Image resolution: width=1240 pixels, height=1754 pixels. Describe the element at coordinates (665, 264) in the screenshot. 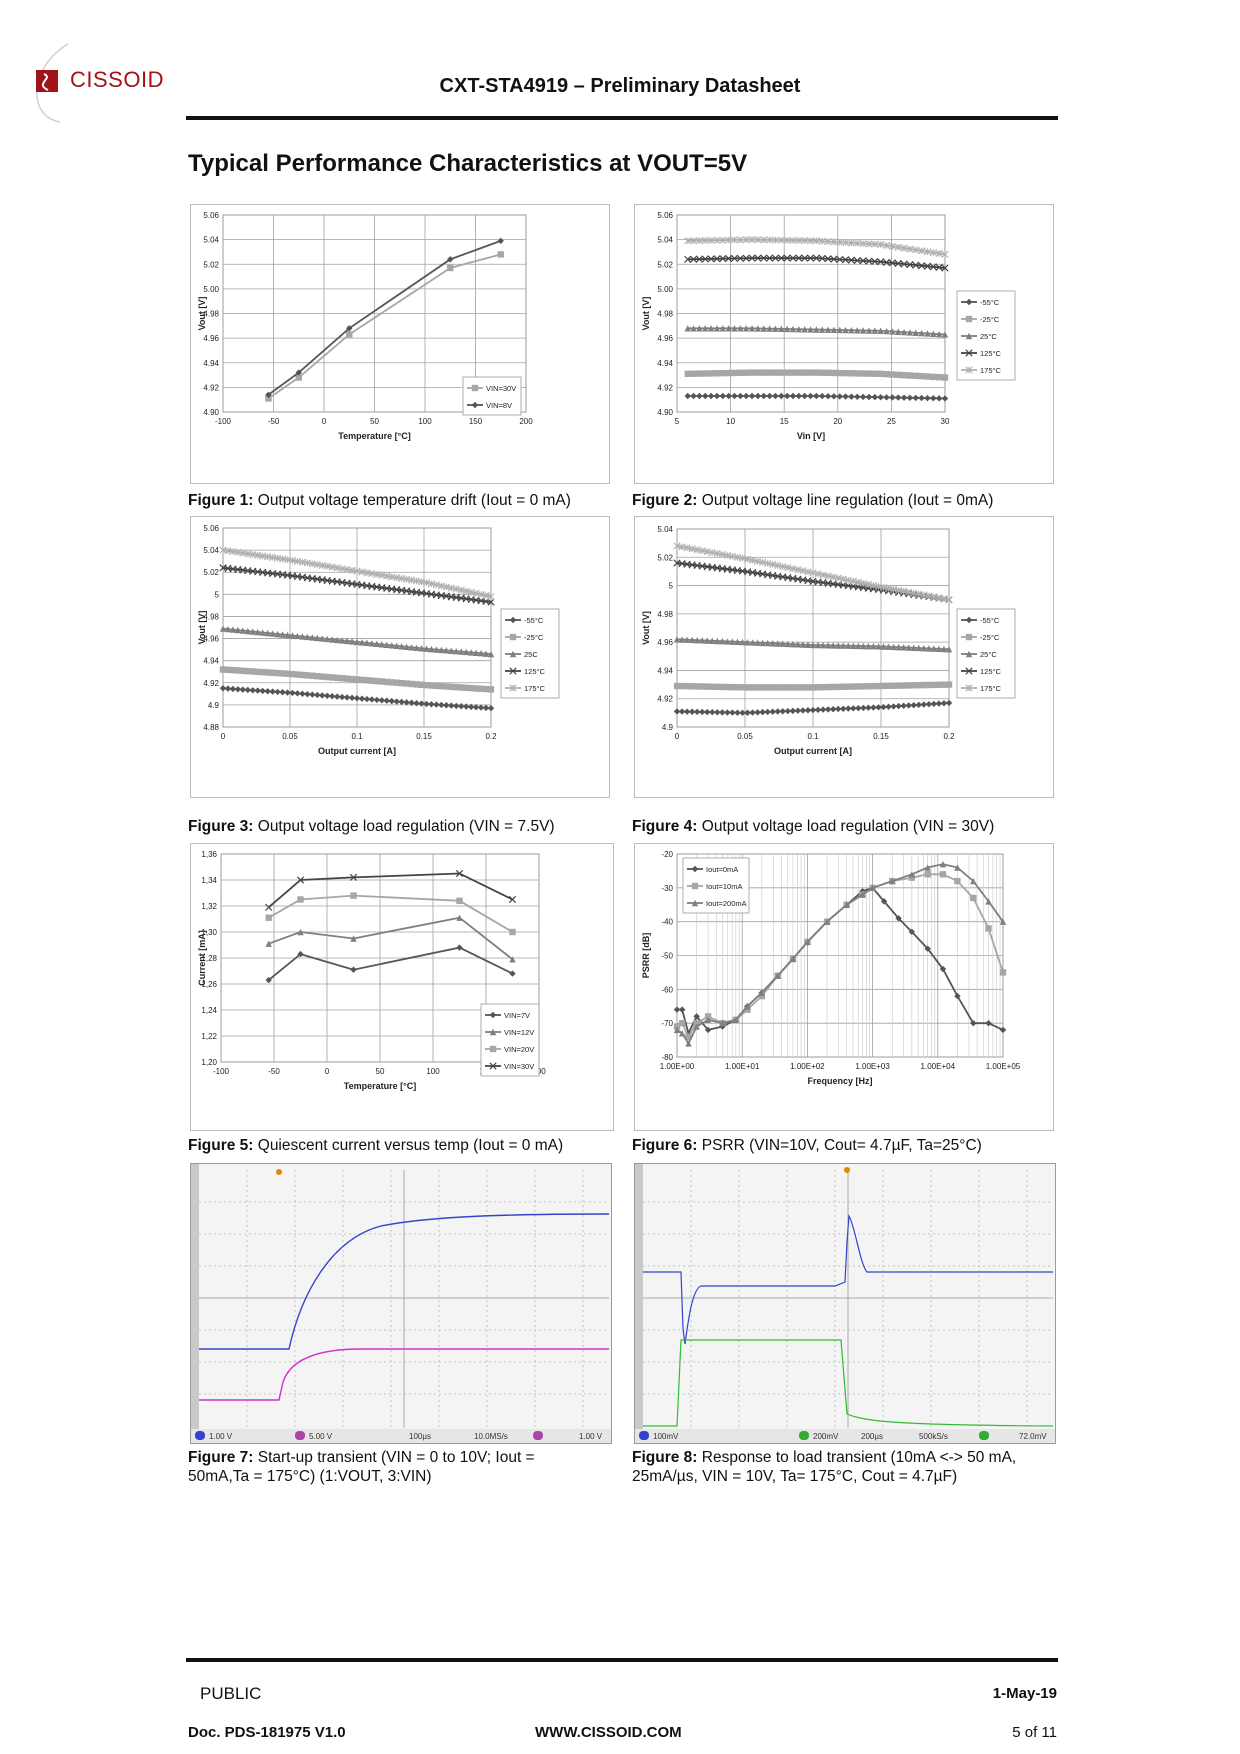

I see `fig2-ytick-label: 5.02` at that location.